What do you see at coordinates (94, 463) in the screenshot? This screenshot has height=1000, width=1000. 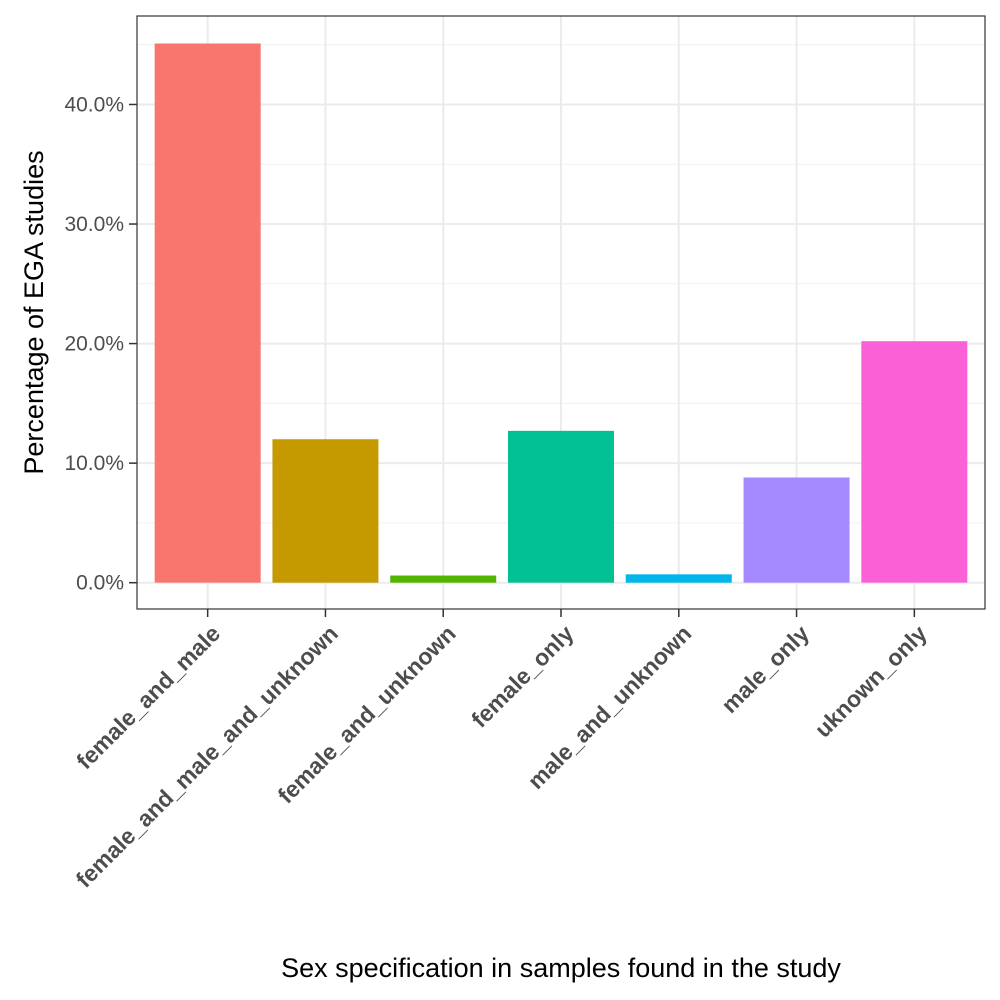 I see `y-tick-label: 10.0%` at bounding box center [94, 463].